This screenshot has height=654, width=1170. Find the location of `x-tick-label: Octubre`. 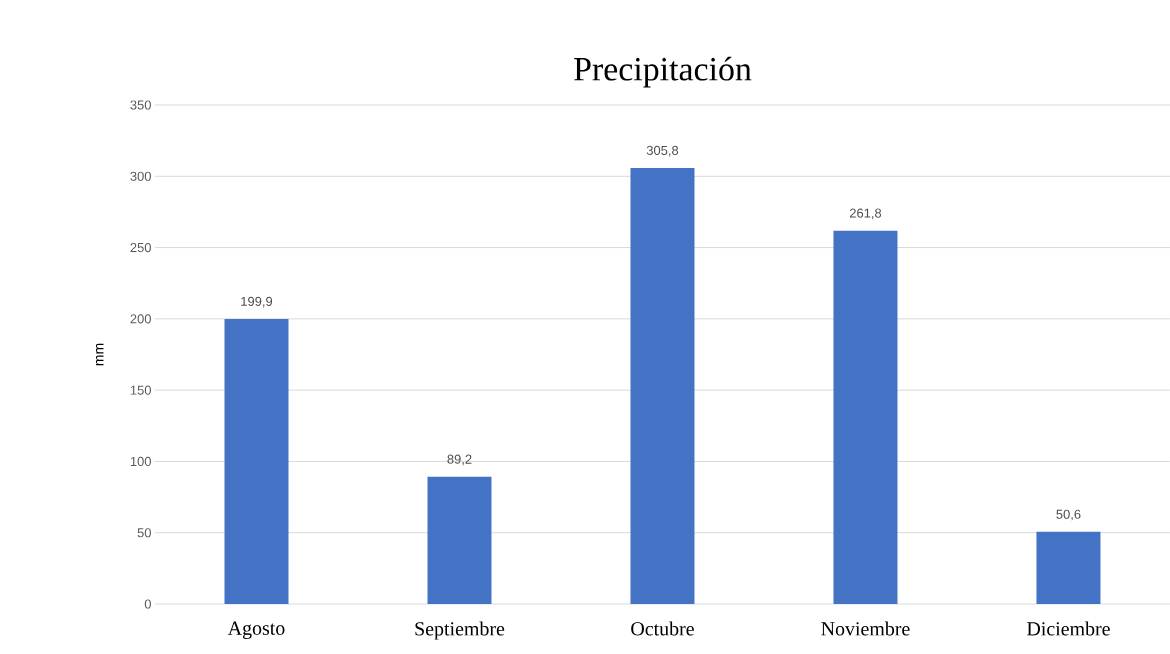

x-tick-label: Octubre is located at coordinates (662, 628).